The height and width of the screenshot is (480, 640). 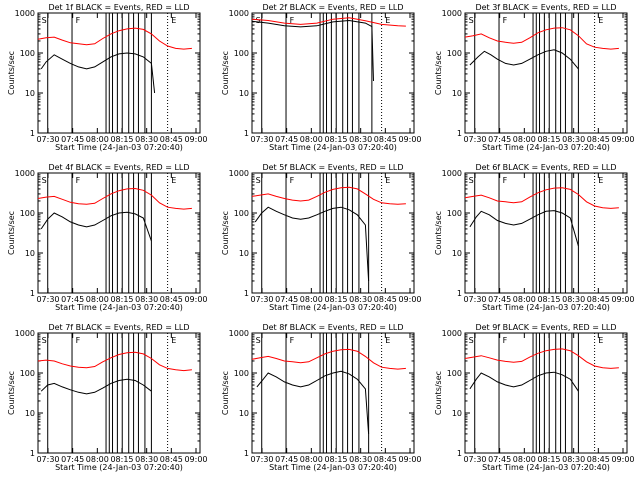 What do you see at coordinates (545, 167) in the screenshot?
I see `panel-title: Det 6f BLACK = Events, RED = LLD` at bounding box center [545, 167].